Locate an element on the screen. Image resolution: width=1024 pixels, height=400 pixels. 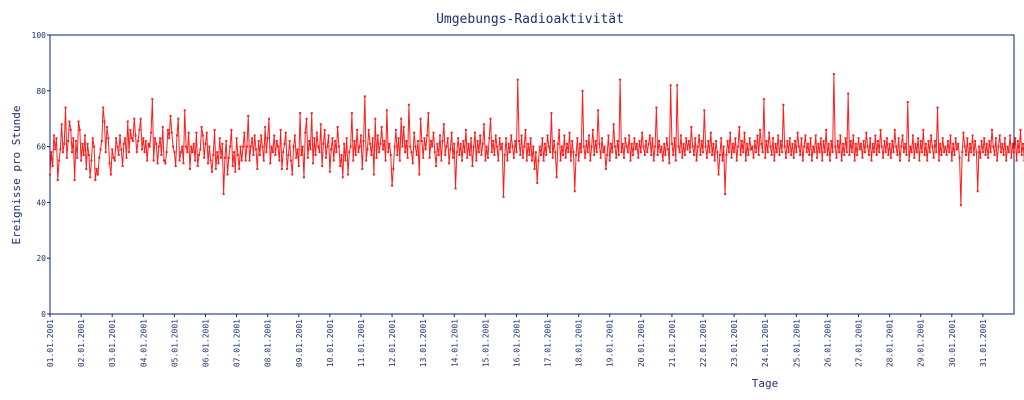
x-tick-label: 02.01.2001 is located at coordinates (81, 343).